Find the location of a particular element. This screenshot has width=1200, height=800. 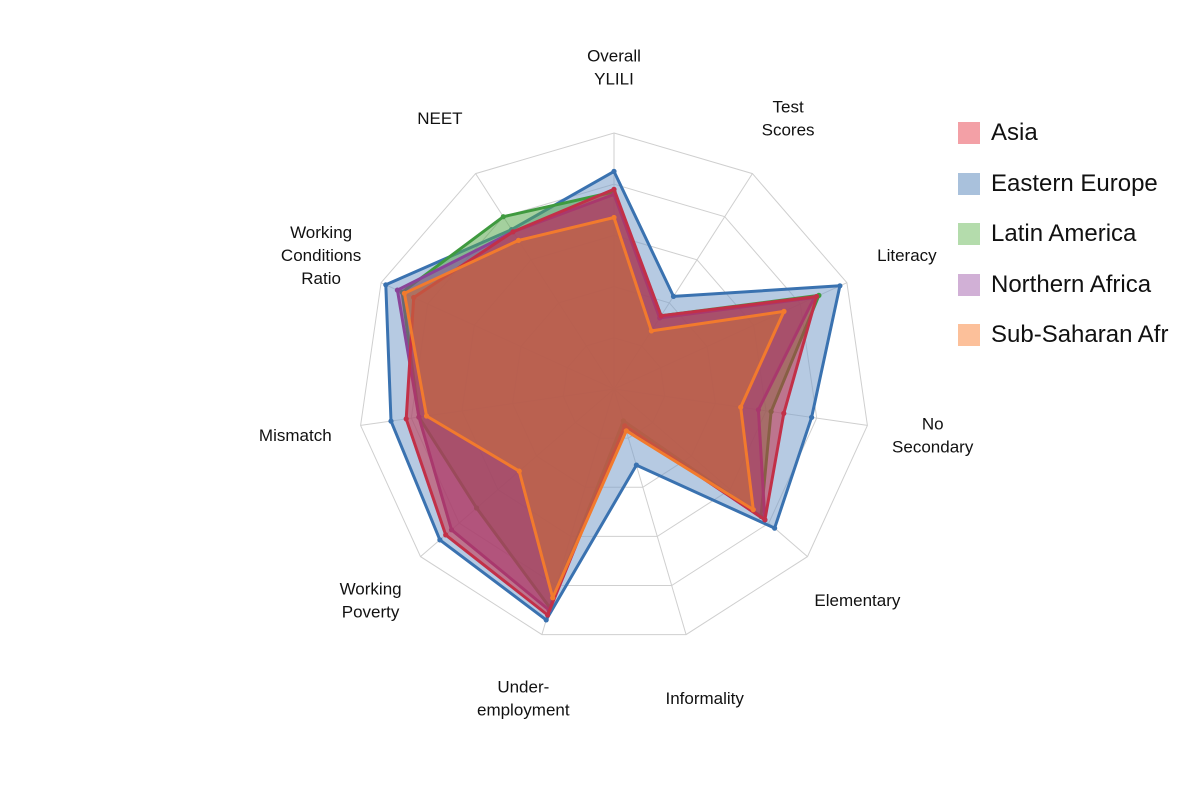

axis-label-line: Literacy is located at coordinates (907, 255).